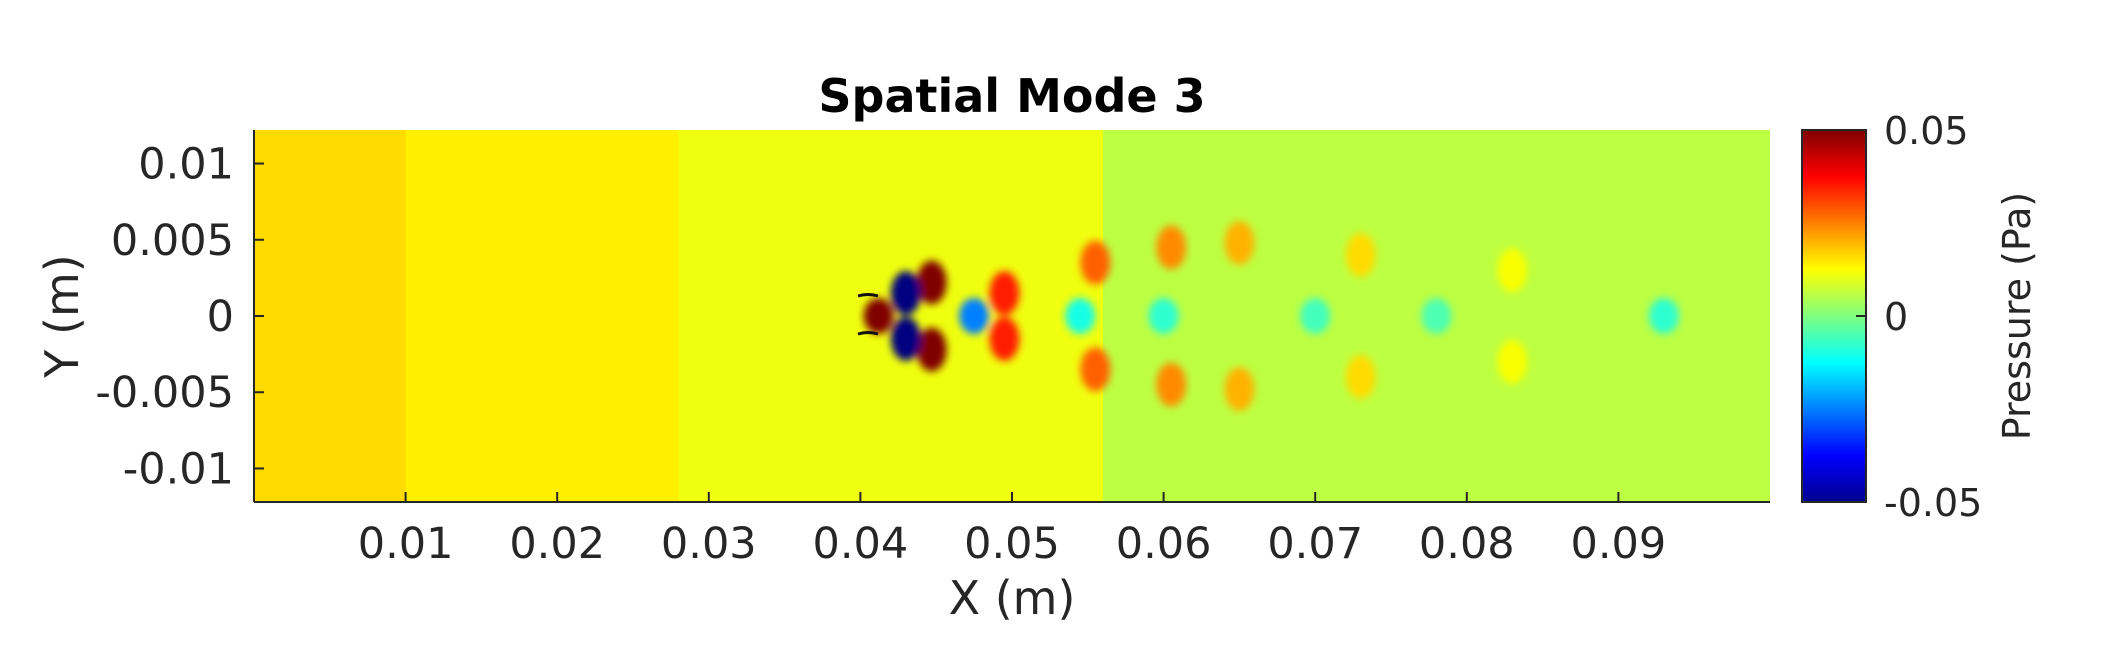  Describe the element at coordinates (172, 241) in the screenshot. I see `y-tick-label: 0.005` at that location.